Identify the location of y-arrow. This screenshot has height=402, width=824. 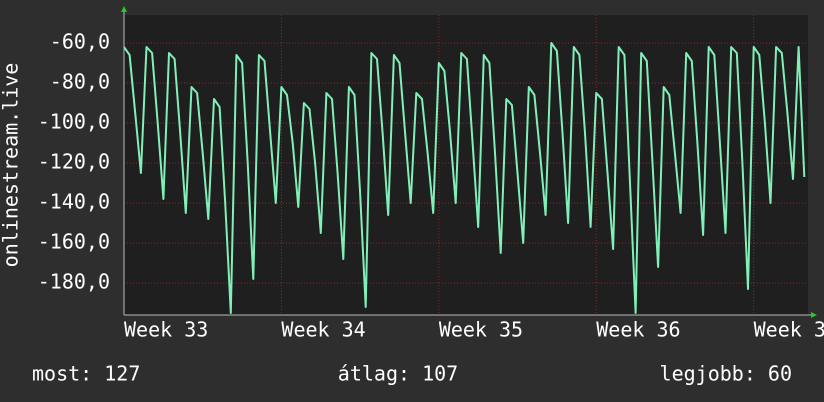
(124, 9).